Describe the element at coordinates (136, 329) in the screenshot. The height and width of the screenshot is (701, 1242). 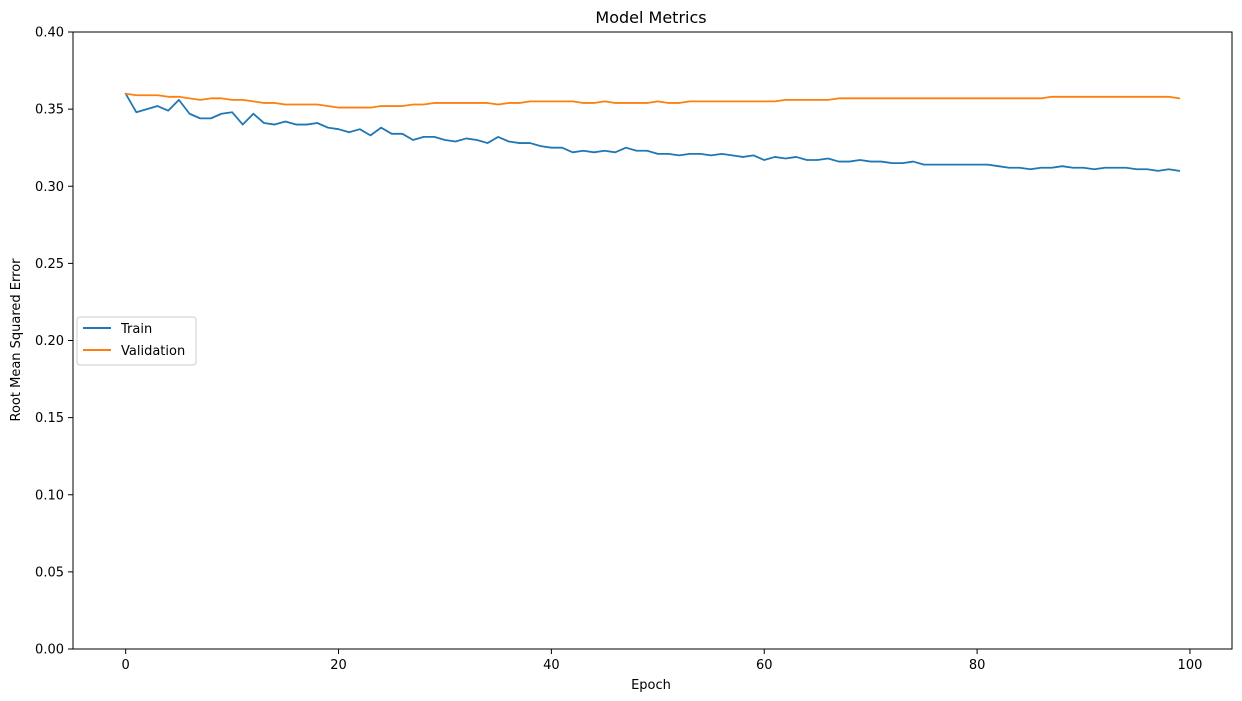
I see `legend-label-train: Train` at that location.